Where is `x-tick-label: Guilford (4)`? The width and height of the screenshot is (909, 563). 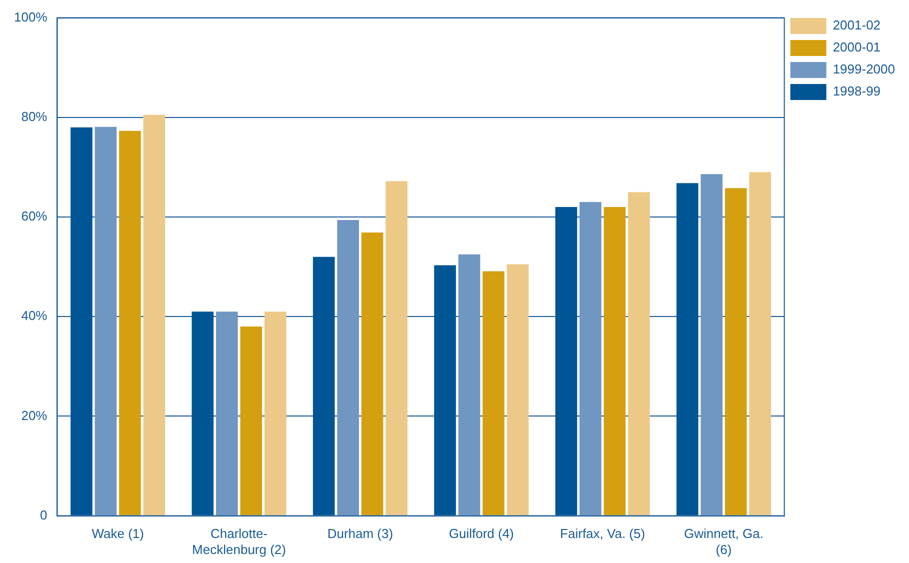
x-tick-label: Guilford (4) is located at coordinates (481, 534).